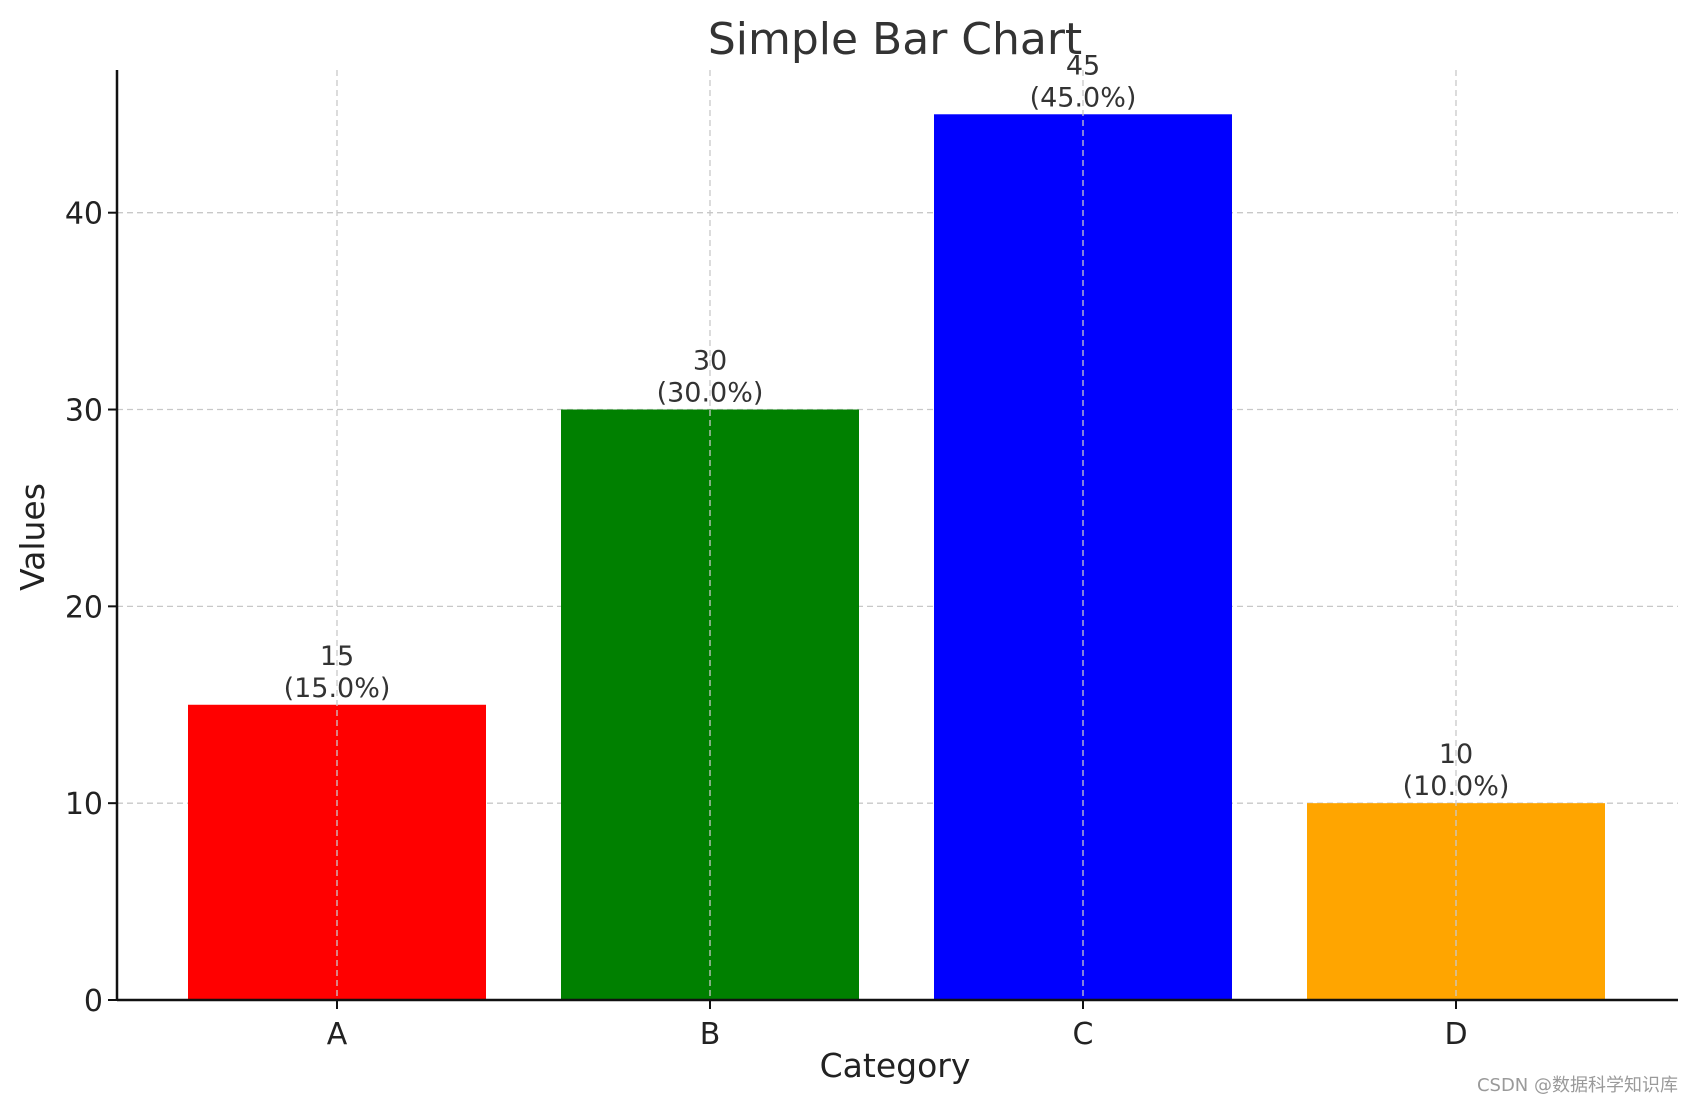  Describe the element at coordinates (93, 1001) in the screenshot. I see `y-tick-label: 0` at that location.